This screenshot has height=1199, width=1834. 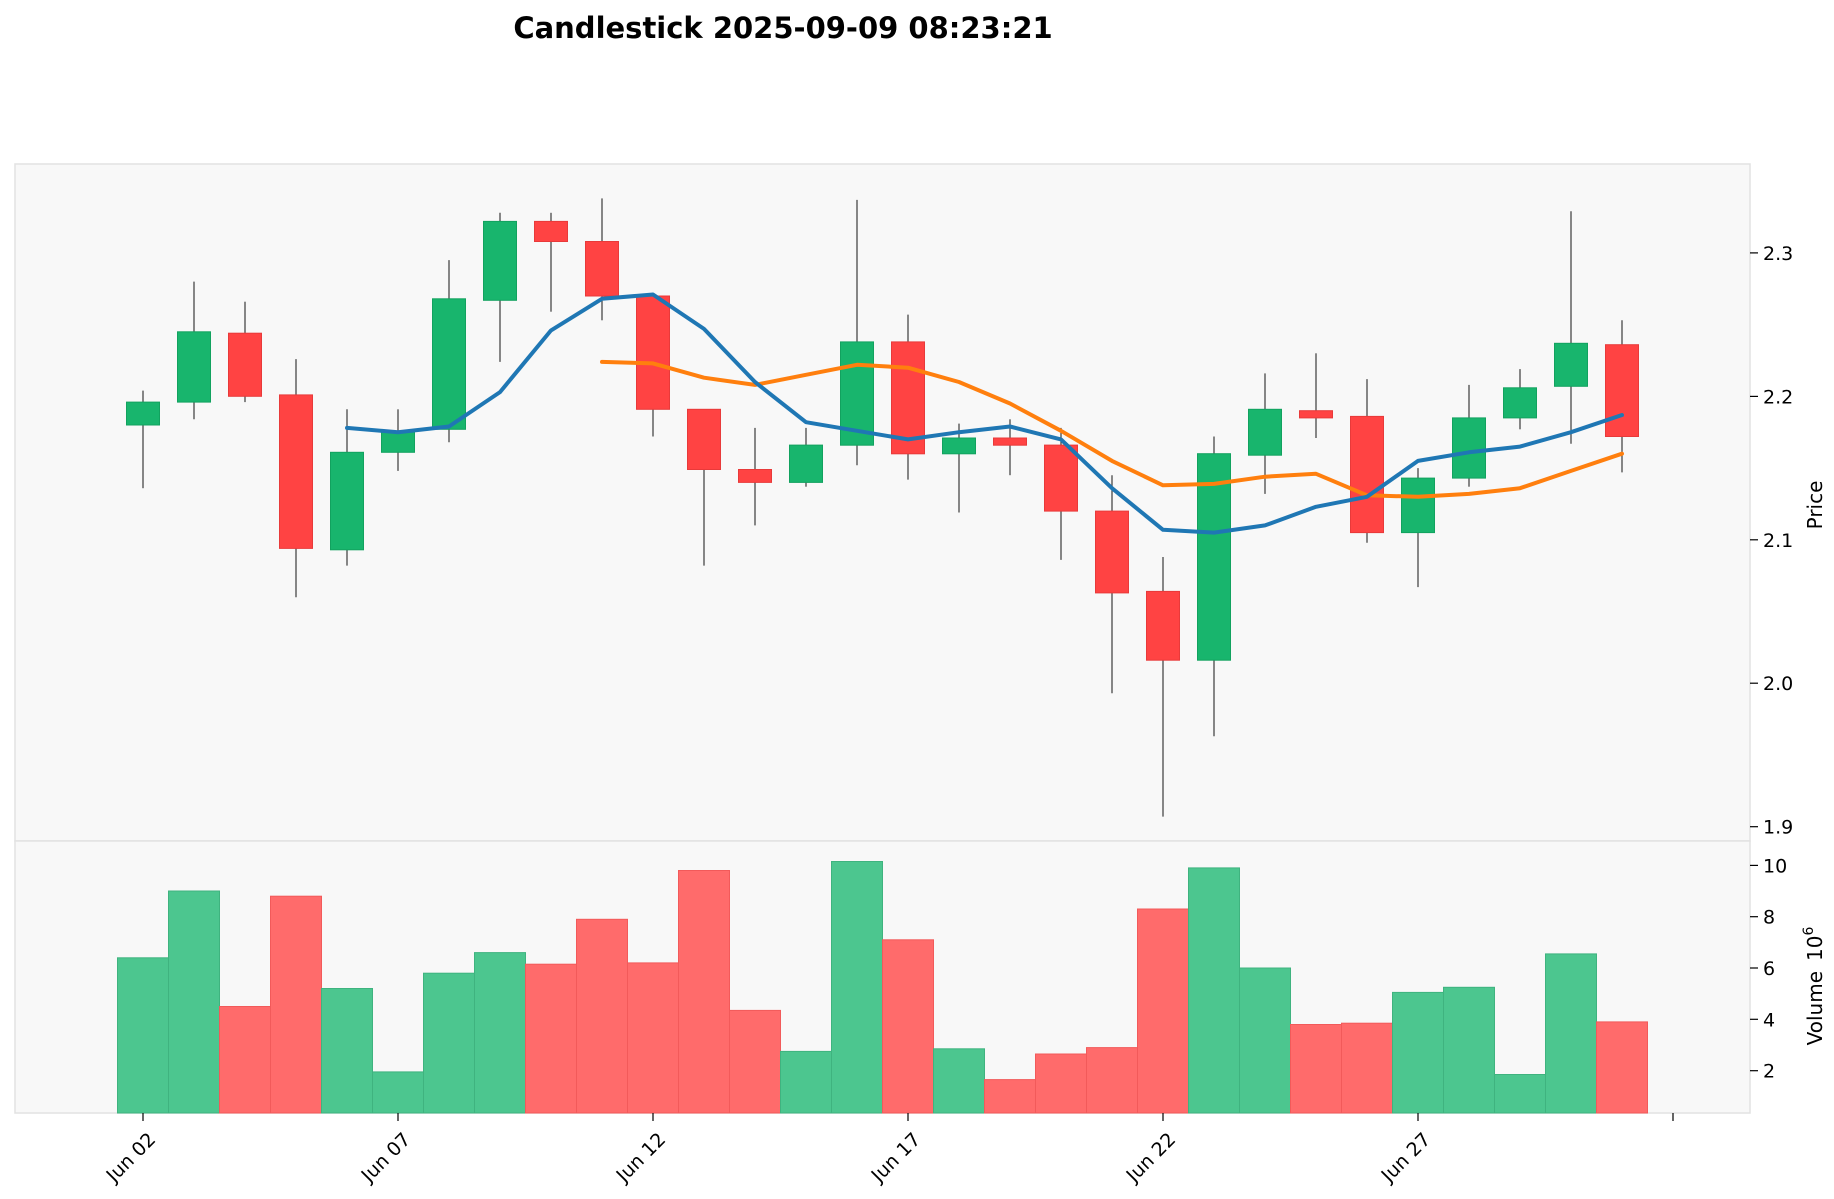 I want to click on price-tick-label: 1.9, so click(x=1778, y=828).